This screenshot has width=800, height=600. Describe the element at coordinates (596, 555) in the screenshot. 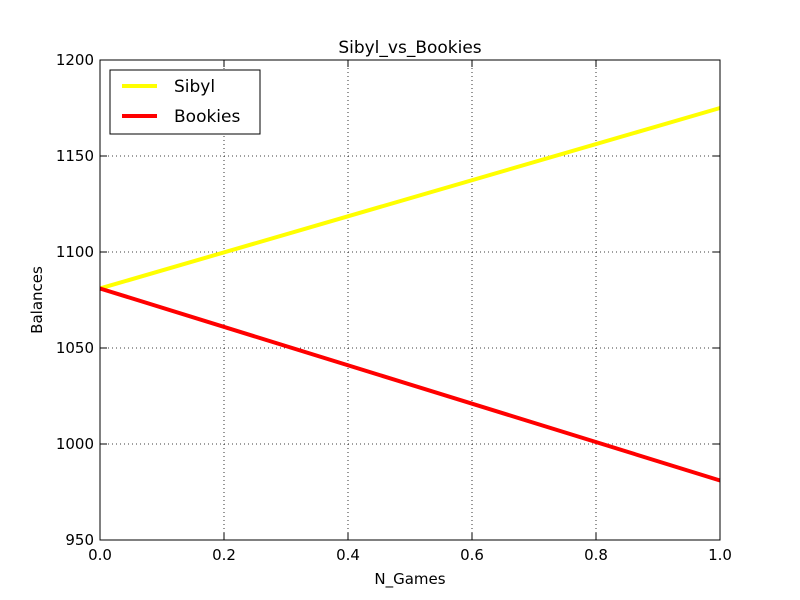

I see `x-tick-label: 0.8` at that location.